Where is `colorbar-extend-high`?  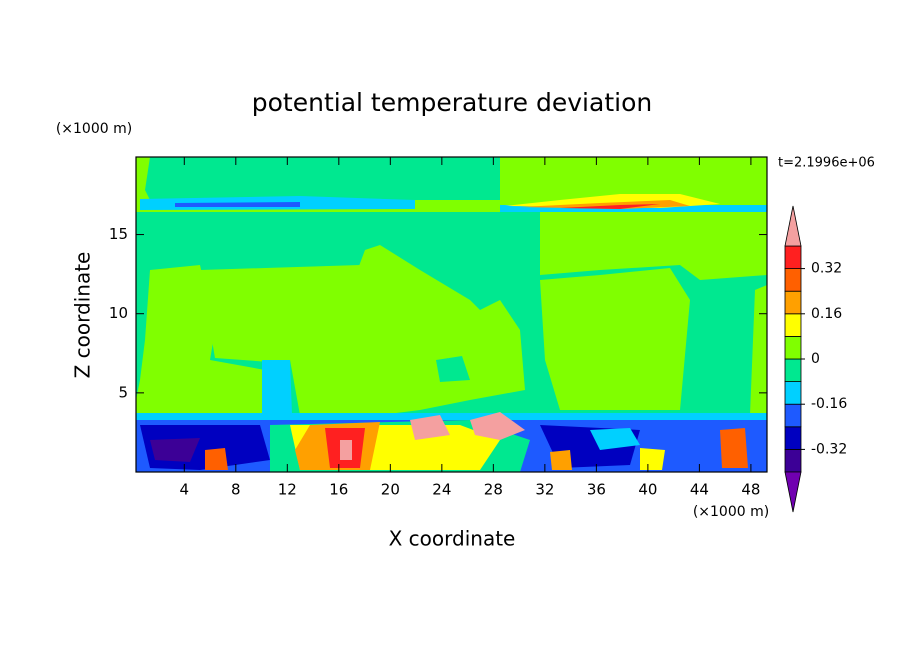 colorbar-extend-high is located at coordinates (793, 226).